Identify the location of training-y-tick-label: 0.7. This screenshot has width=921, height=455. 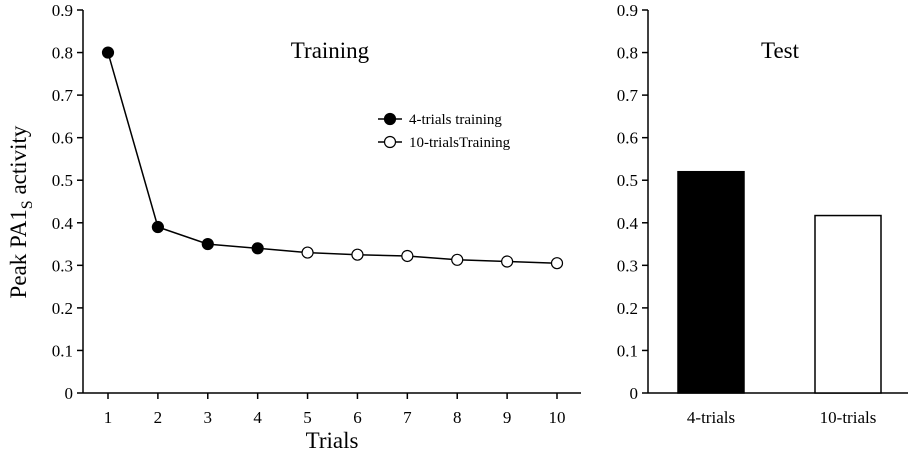
(63, 95).